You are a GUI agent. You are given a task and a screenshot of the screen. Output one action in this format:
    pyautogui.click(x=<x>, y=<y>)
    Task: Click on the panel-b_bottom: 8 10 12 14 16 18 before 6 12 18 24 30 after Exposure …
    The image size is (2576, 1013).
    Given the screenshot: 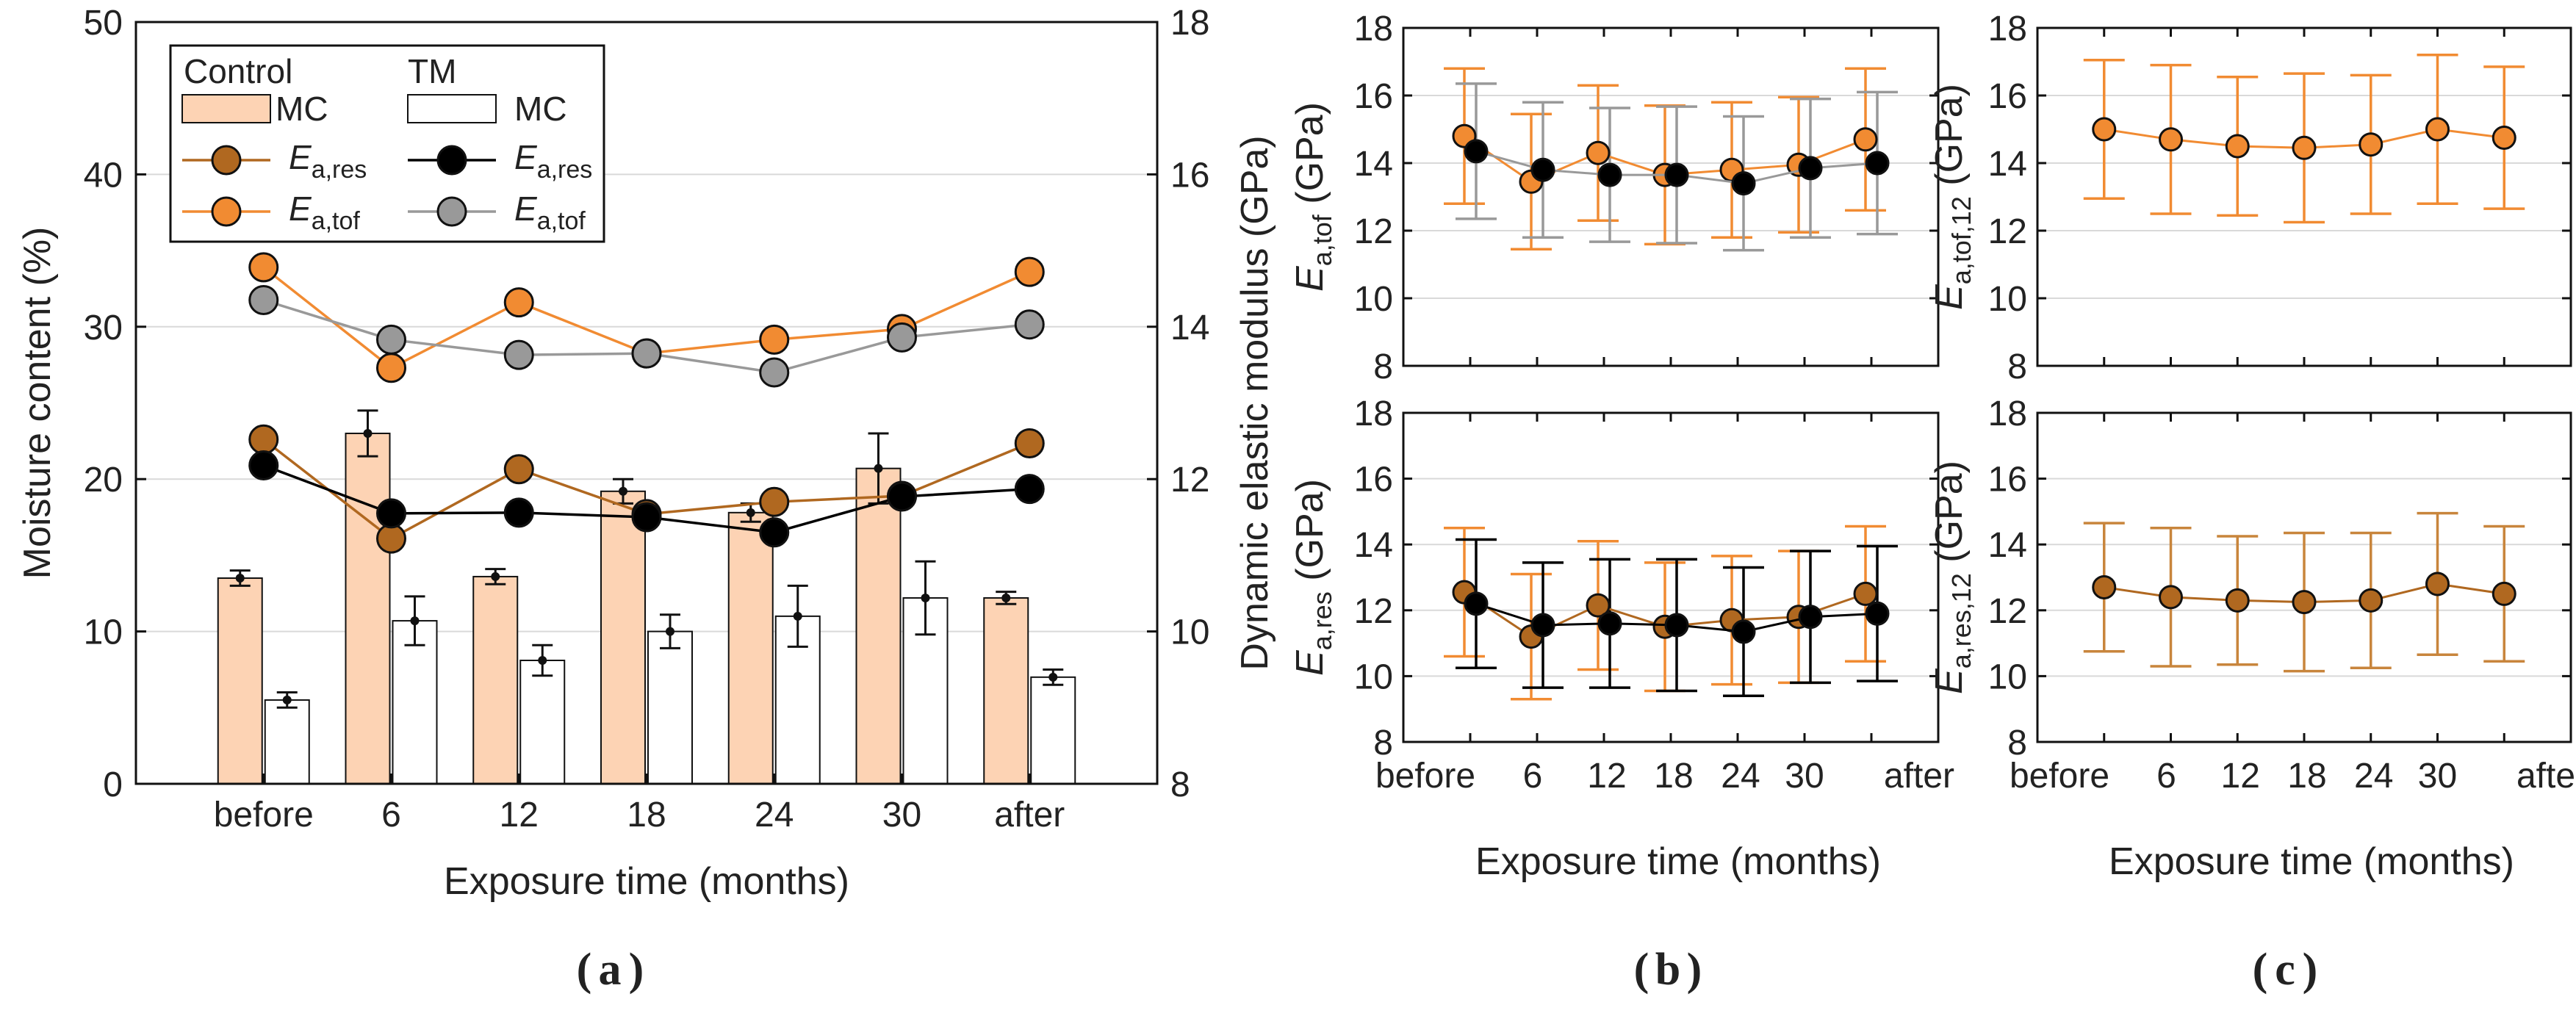 What is the action you would take?
    pyautogui.click(x=1621, y=638)
    